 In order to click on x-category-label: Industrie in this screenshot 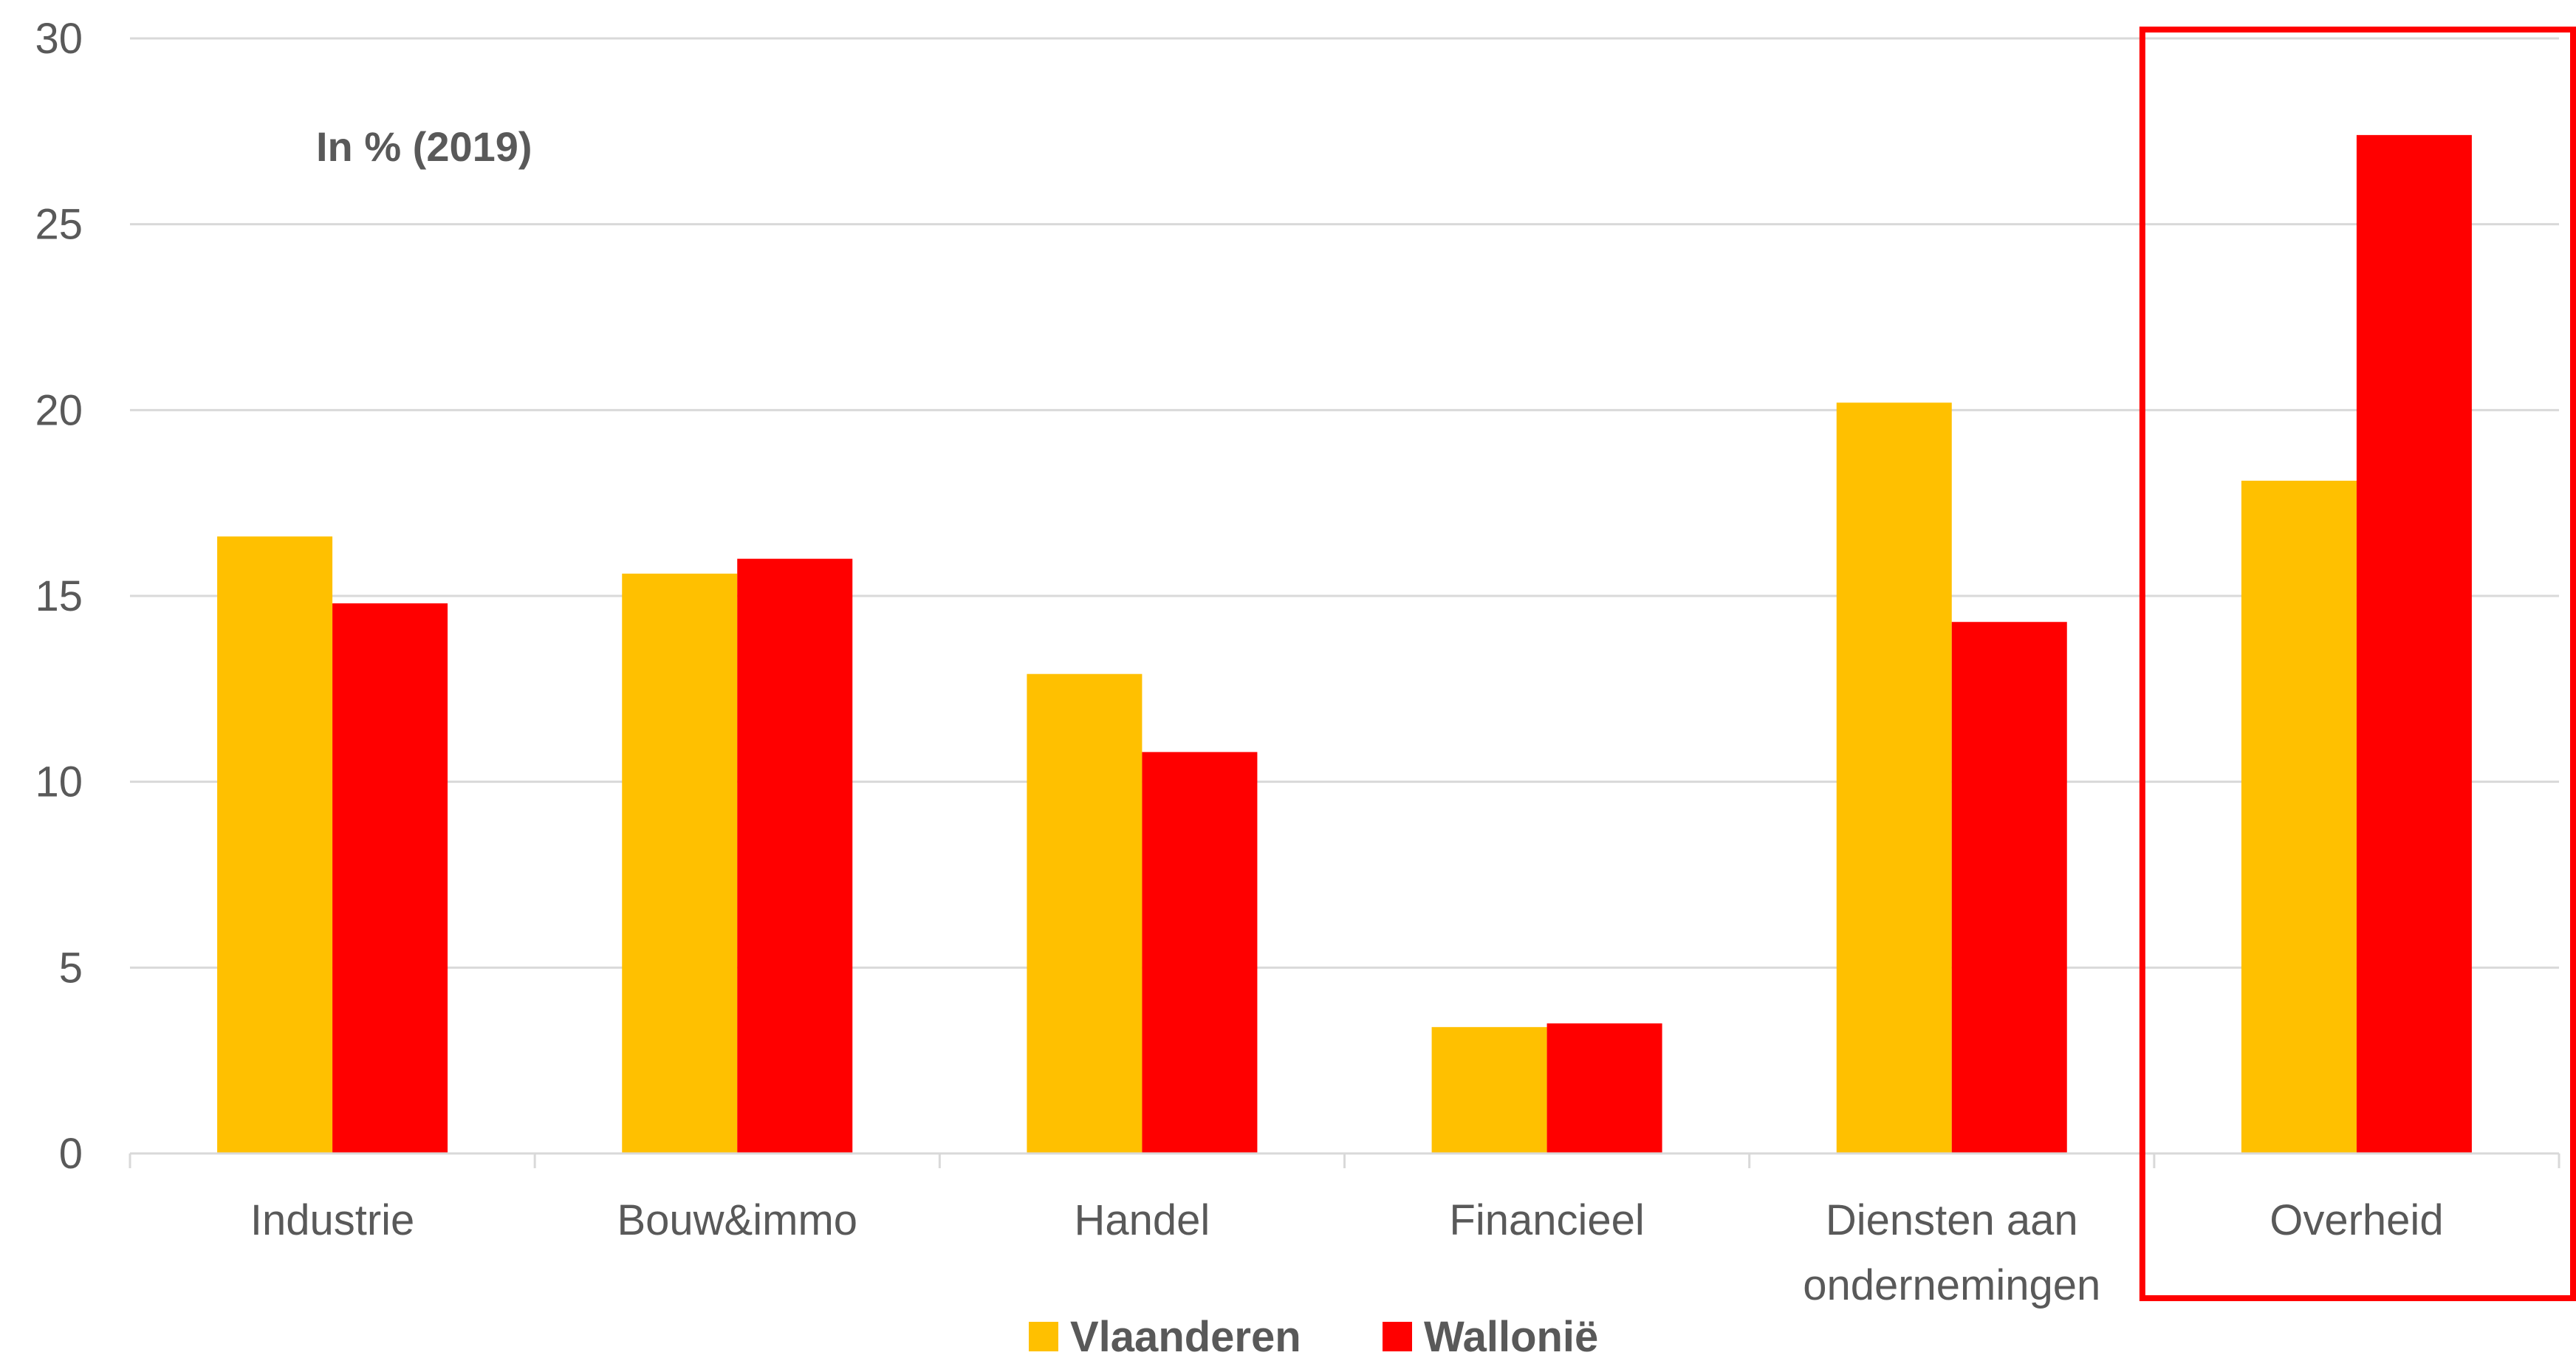, I will do `click(332, 1220)`.